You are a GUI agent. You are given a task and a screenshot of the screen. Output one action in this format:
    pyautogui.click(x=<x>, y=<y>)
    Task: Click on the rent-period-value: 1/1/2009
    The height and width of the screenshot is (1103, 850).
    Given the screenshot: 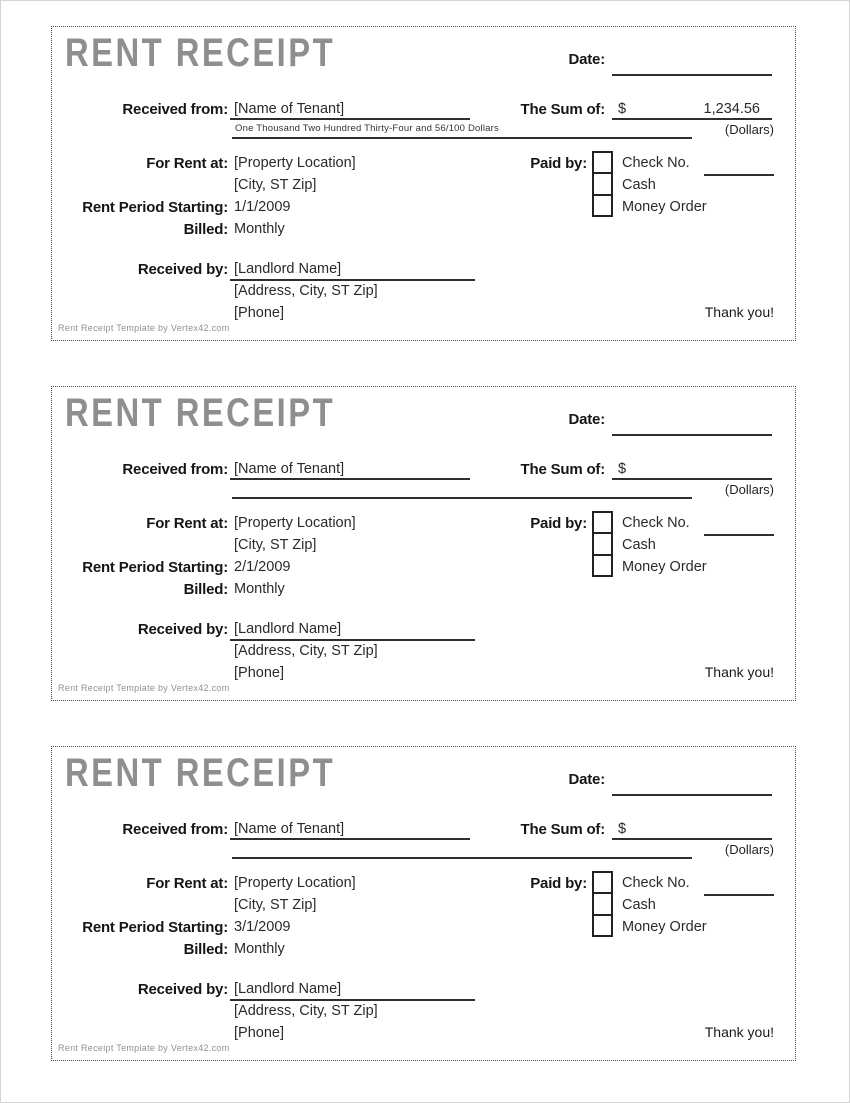 What is the action you would take?
    pyautogui.click(x=262, y=207)
    